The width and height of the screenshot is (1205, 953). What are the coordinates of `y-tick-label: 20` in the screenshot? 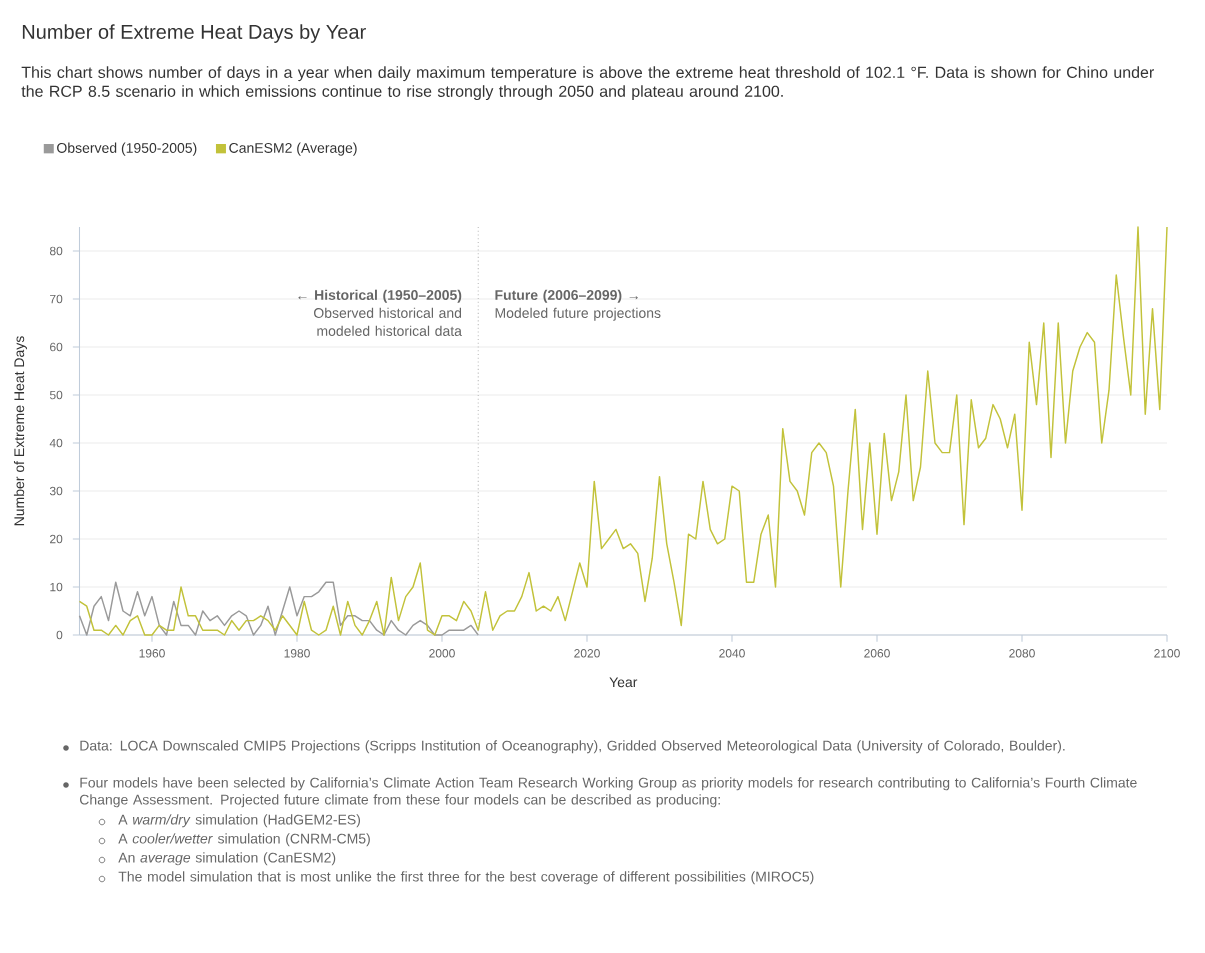 It's located at (56, 539).